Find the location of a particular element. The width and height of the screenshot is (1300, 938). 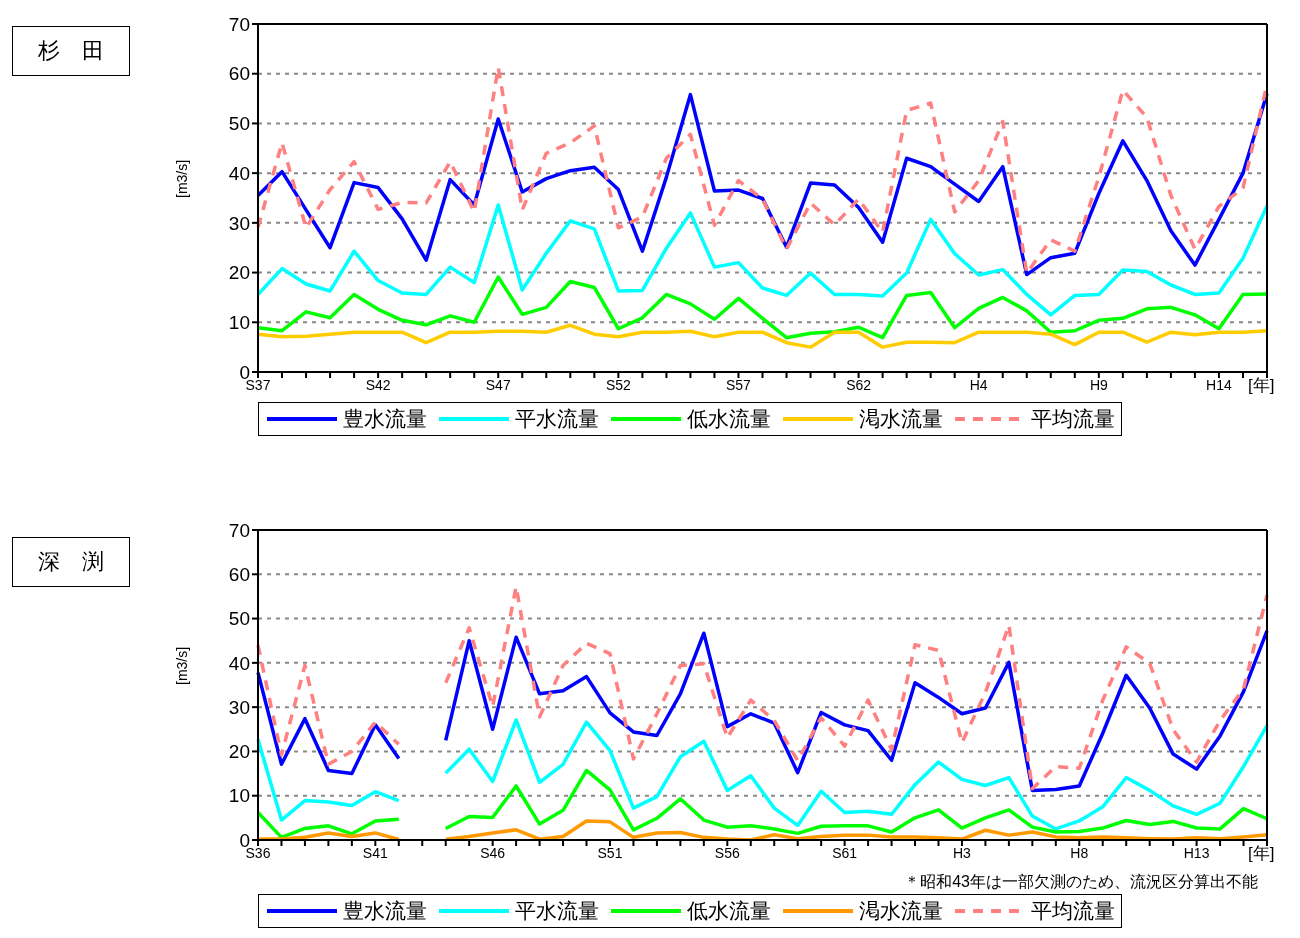

x-tick-label: H8 is located at coordinates (1079, 852).